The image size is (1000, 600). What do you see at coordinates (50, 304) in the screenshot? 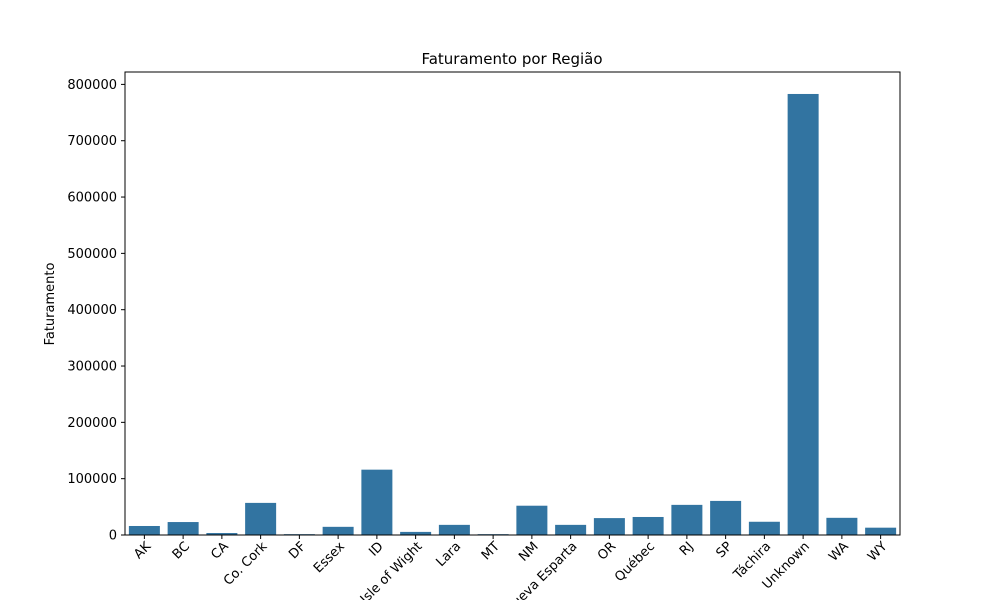
I see `y-axis-title: Faturamento` at bounding box center [50, 304].